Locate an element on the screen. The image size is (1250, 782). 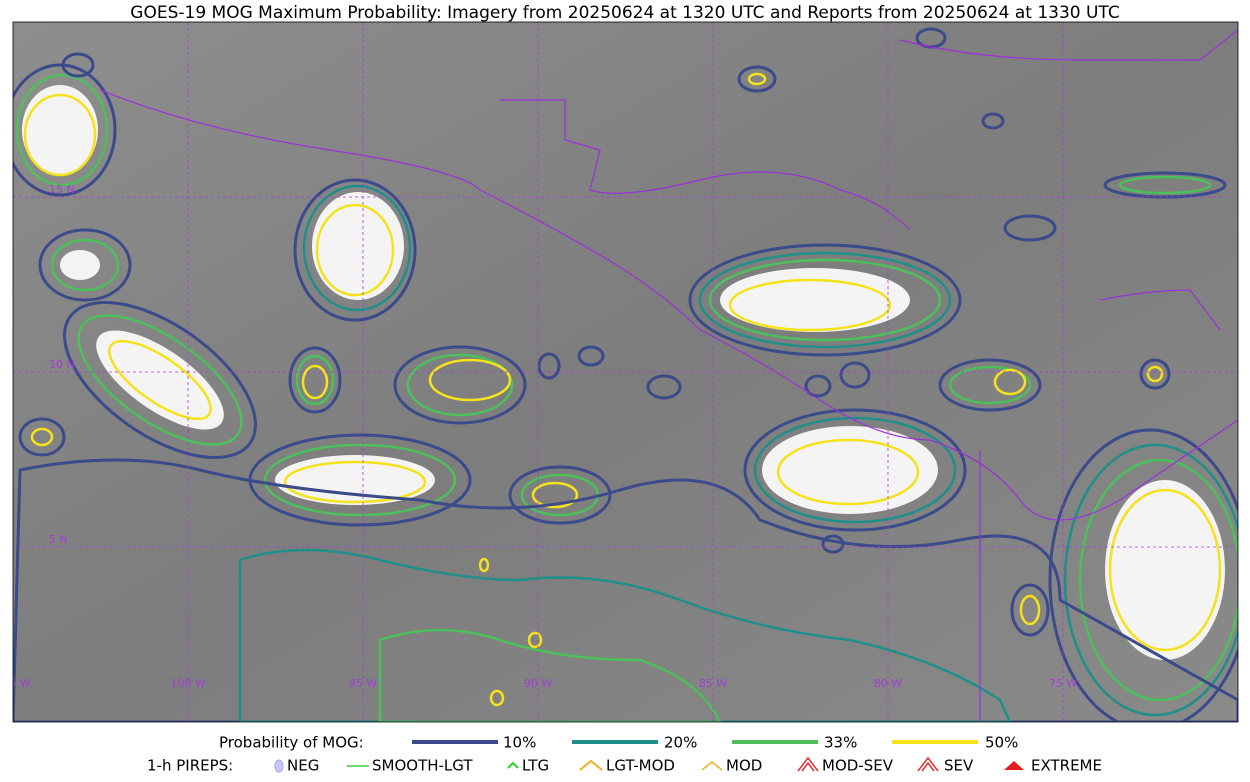
lon-label: 75 W is located at coordinates (1063, 683).